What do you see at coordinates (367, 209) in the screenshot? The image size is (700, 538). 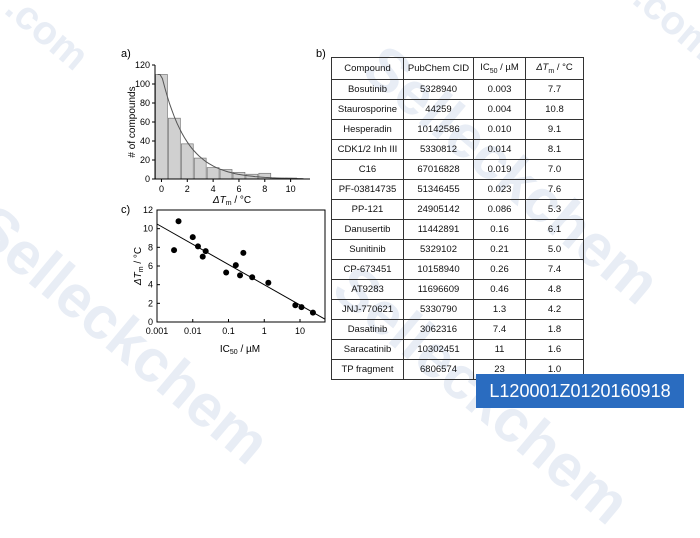 I see `cell-compound: PP-121` at bounding box center [367, 209].